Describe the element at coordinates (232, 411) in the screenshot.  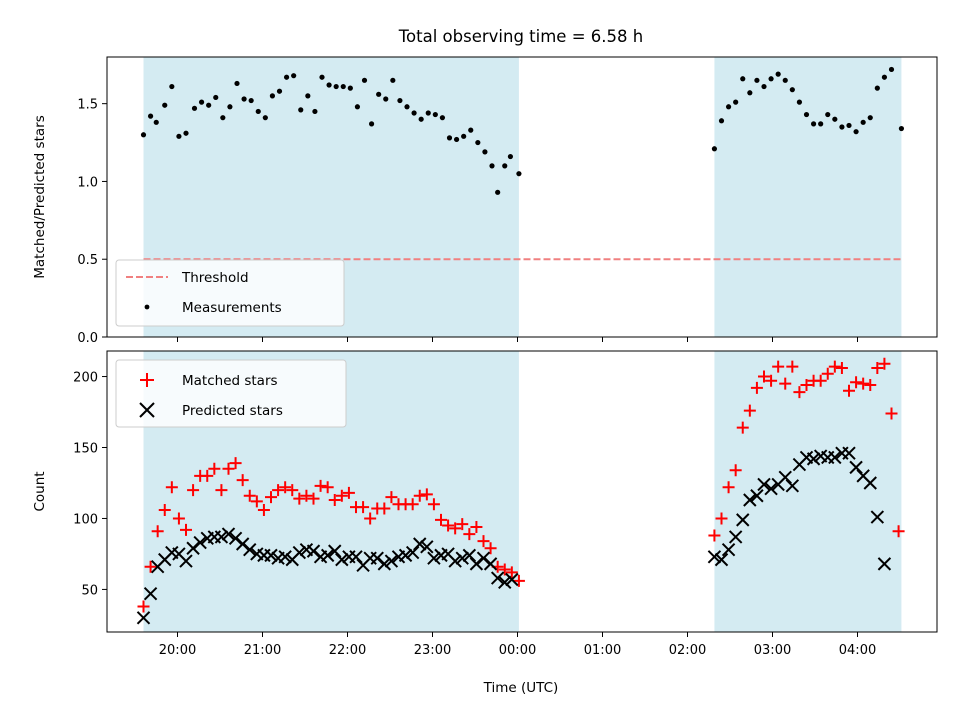
I see `predicted-legend-label: Predicted stars` at that location.